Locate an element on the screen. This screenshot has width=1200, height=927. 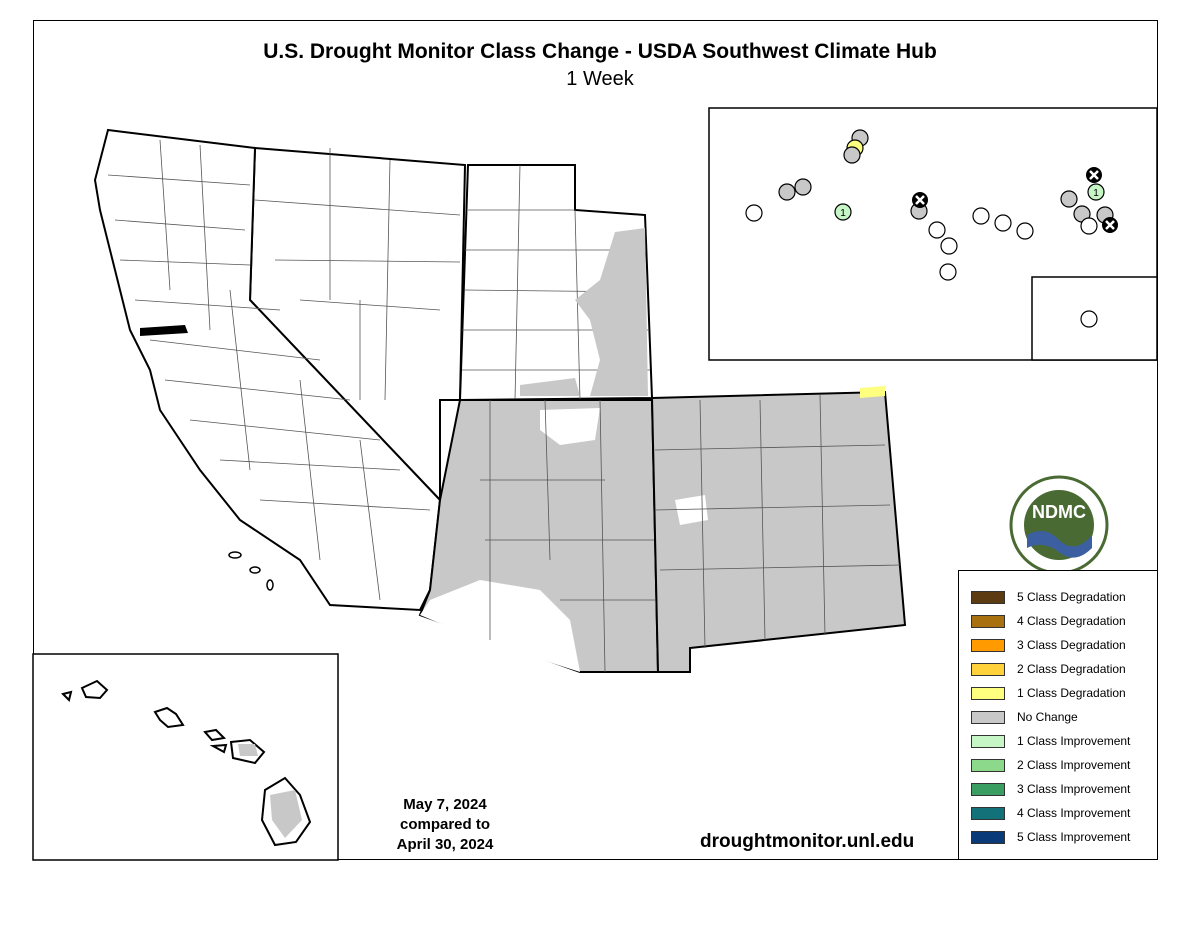
legend-item: 5 Class Degradation is located at coordinates (1048, 597).